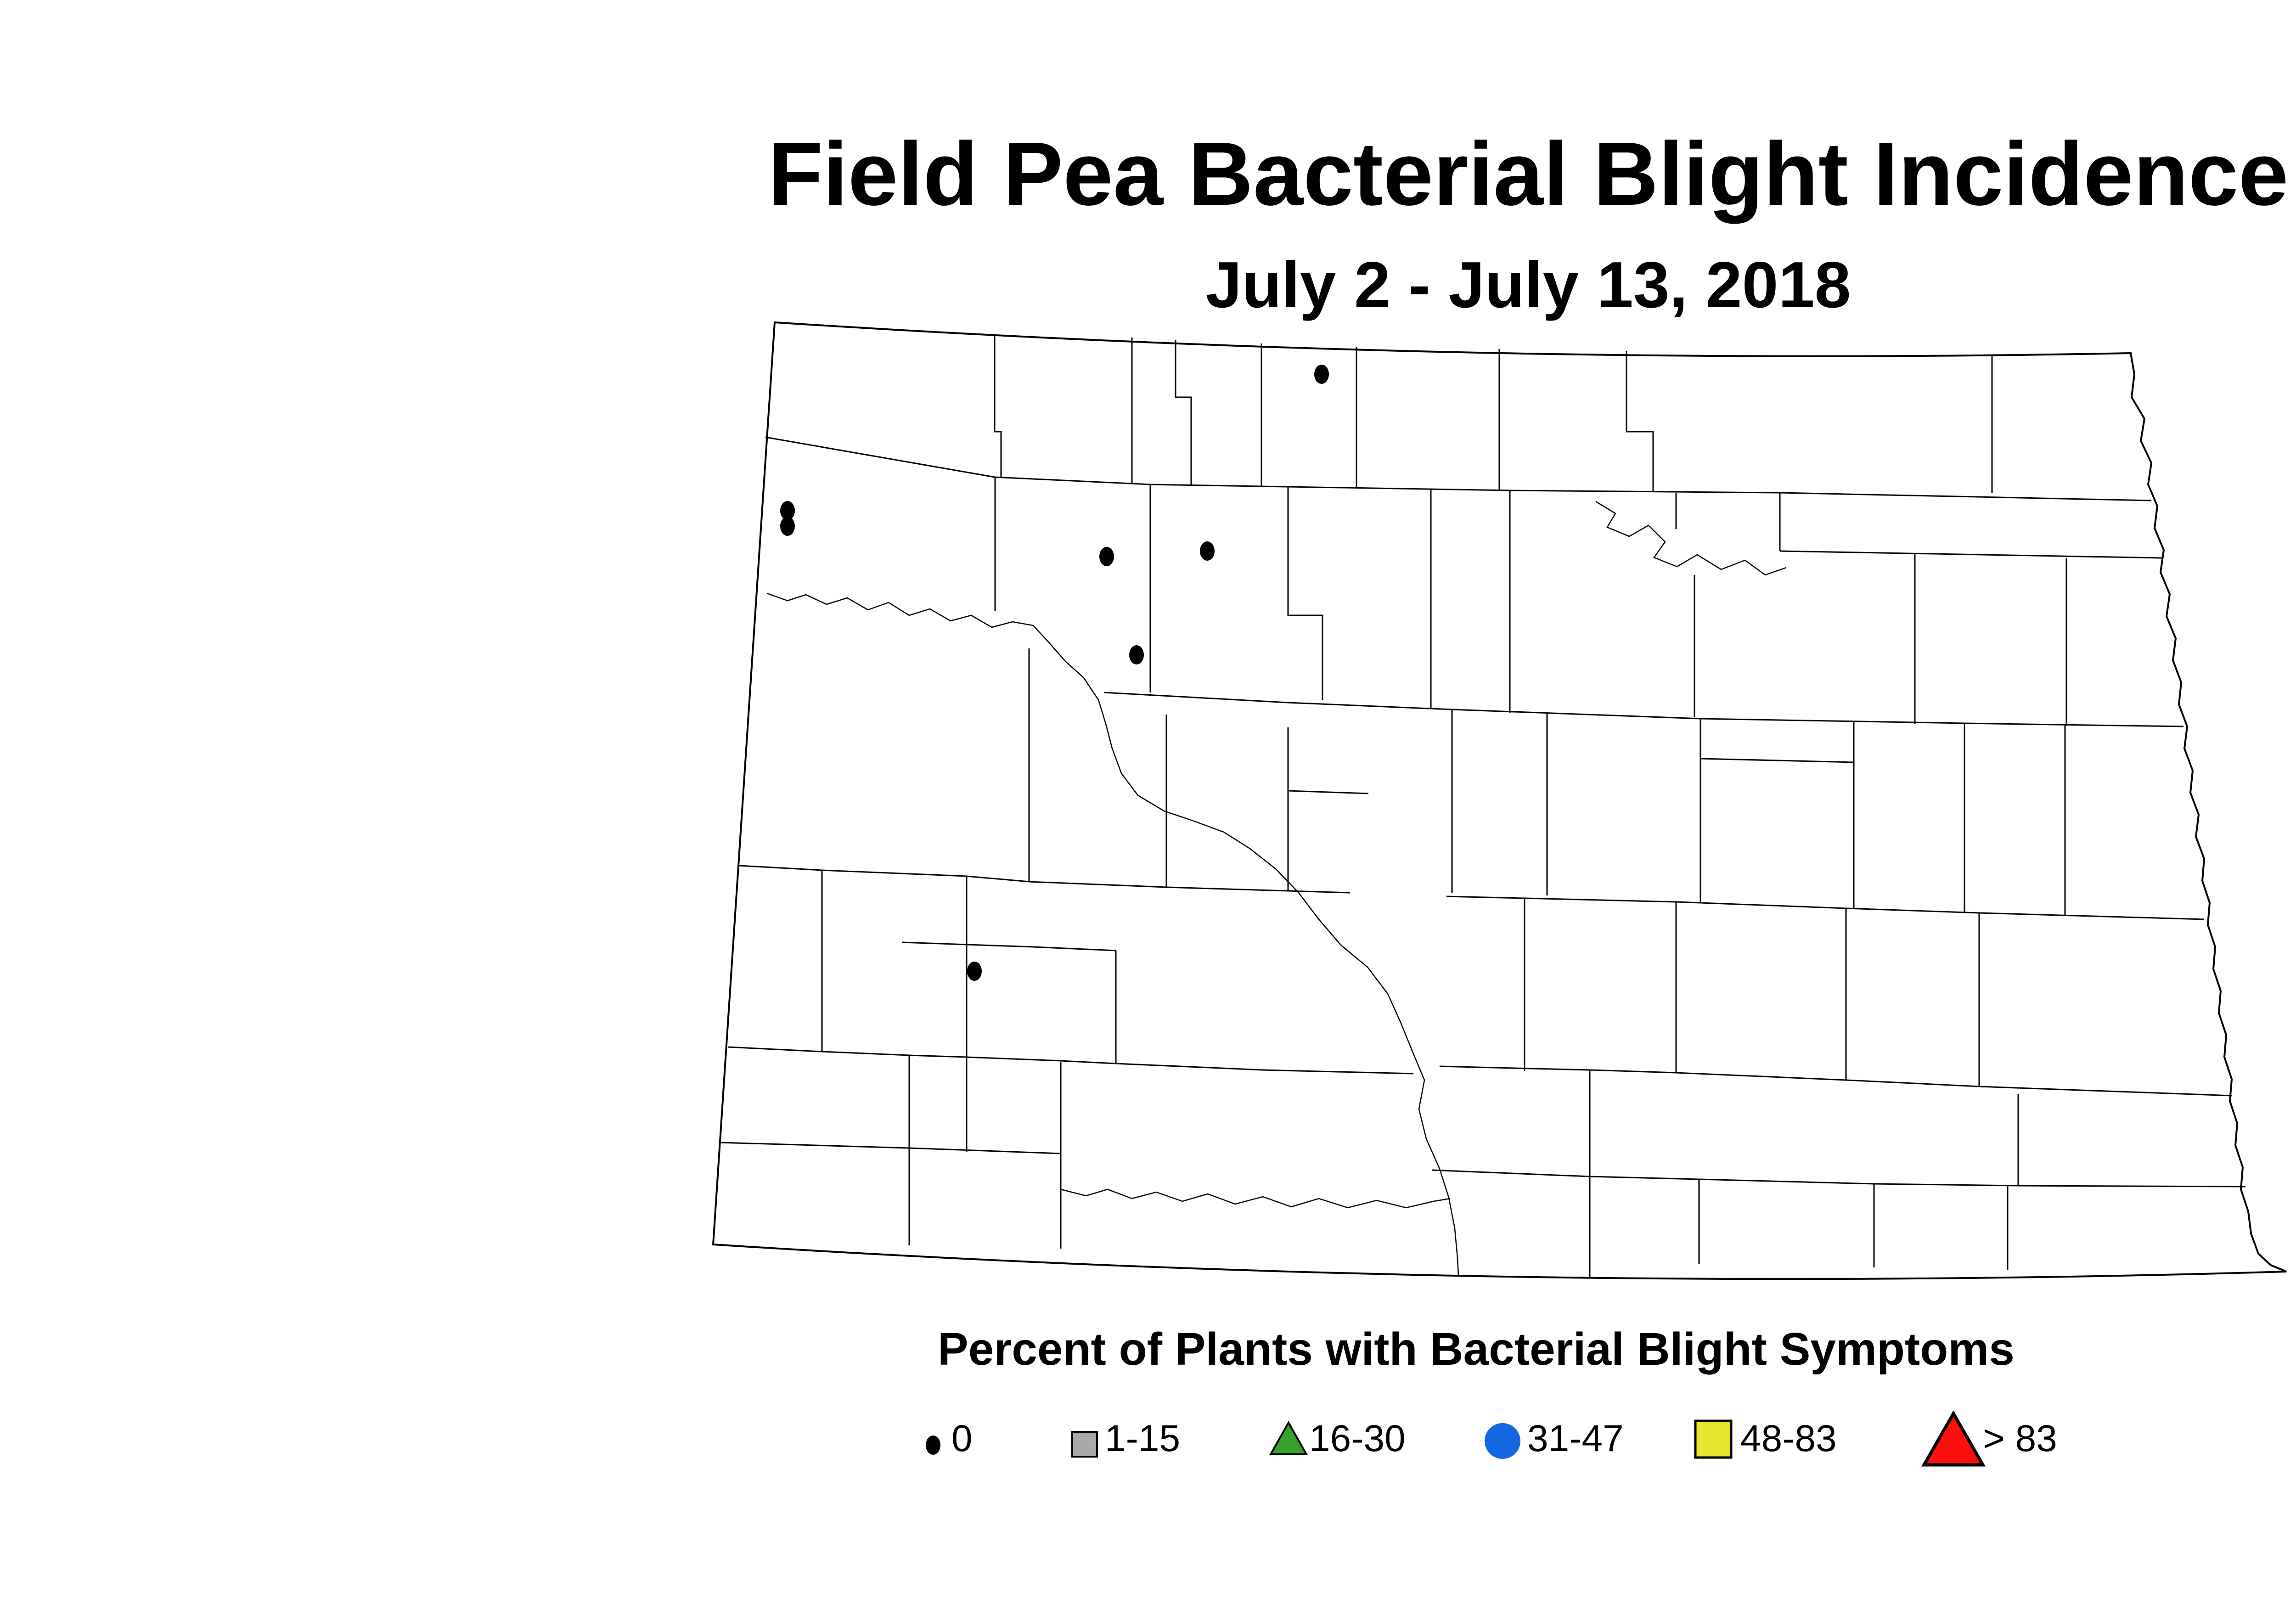 This screenshot has height=1610, width=2296. What do you see at coordinates (2020, 1438) in the screenshot?
I see `legend-label-5: > 83` at bounding box center [2020, 1438].